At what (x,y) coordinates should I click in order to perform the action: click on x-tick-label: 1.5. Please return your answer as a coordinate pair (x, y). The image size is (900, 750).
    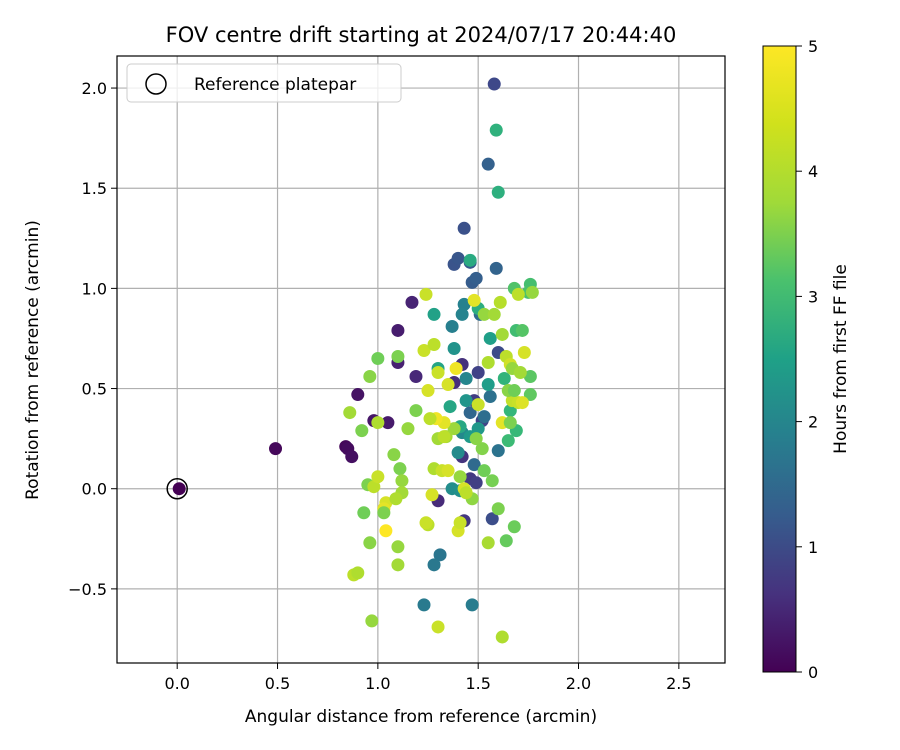
    Looking at the image, I should click on (477, 683).